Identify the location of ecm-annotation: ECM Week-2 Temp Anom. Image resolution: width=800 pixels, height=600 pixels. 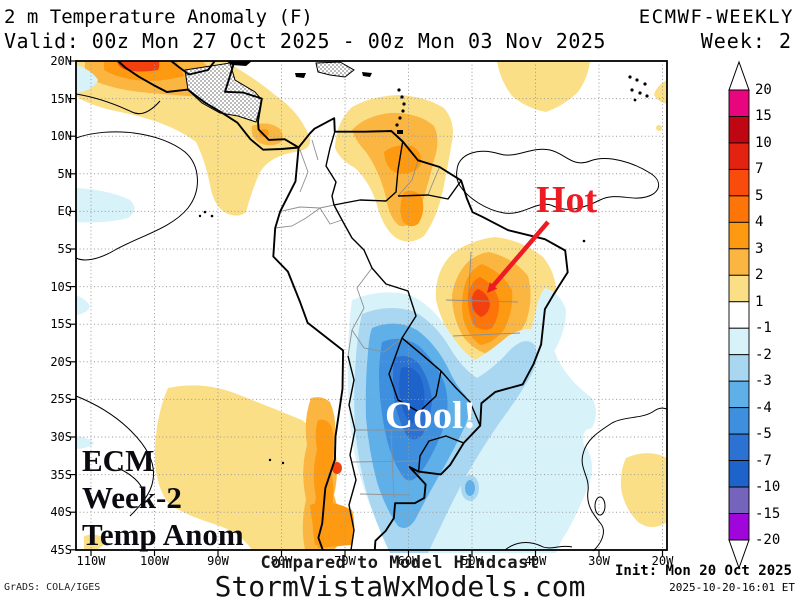
(163, 497).